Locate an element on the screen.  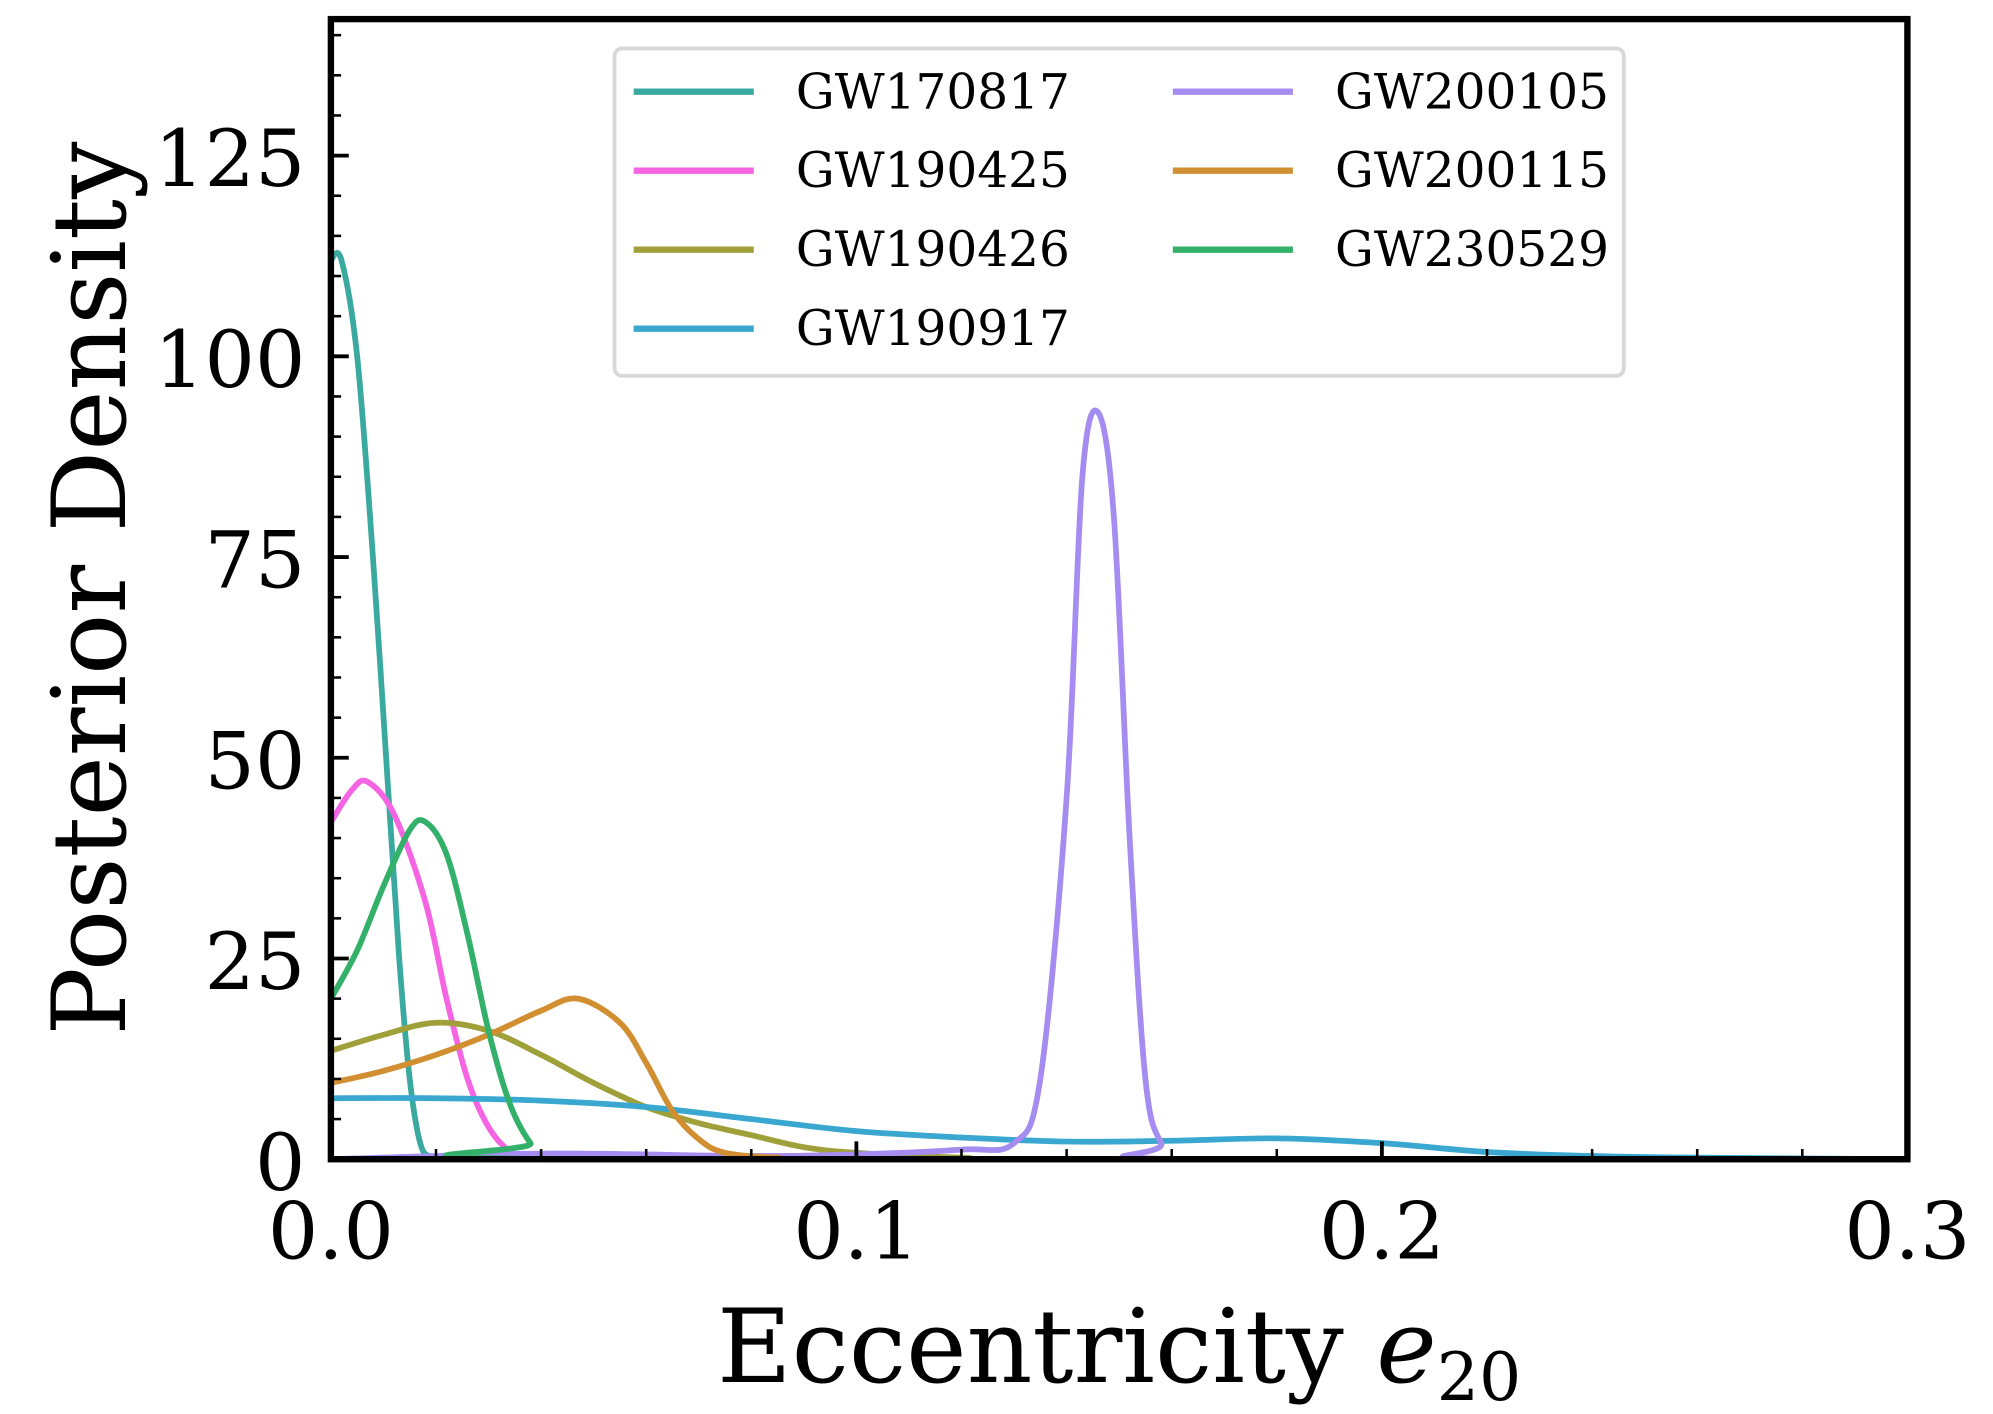
x-tick-label: 0.0 is located at coordinates (331, 1232).